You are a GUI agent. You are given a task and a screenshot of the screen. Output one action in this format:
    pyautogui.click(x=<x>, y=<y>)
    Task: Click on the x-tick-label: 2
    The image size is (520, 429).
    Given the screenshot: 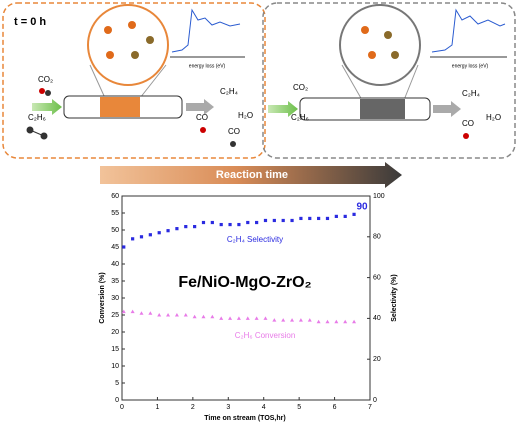 What is the action you would take?
    pyautogui.click(x=193, y=407)
    